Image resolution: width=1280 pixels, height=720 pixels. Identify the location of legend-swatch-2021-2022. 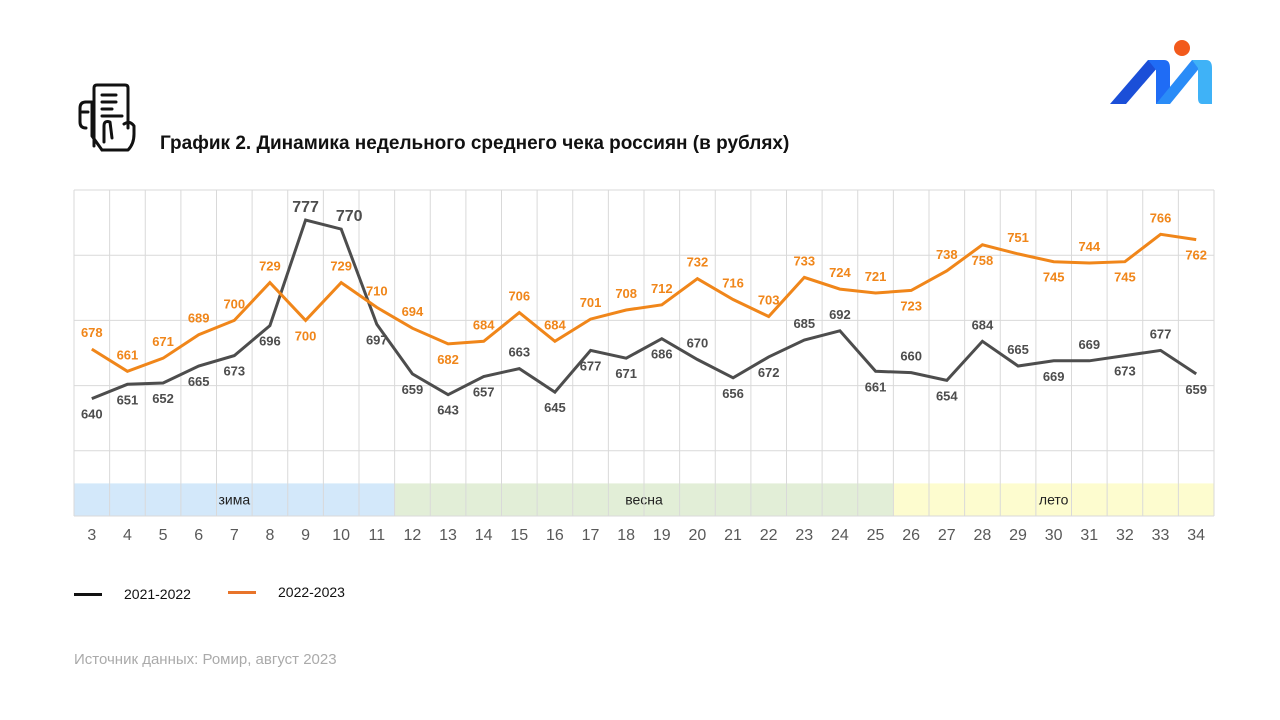
(88, 594).